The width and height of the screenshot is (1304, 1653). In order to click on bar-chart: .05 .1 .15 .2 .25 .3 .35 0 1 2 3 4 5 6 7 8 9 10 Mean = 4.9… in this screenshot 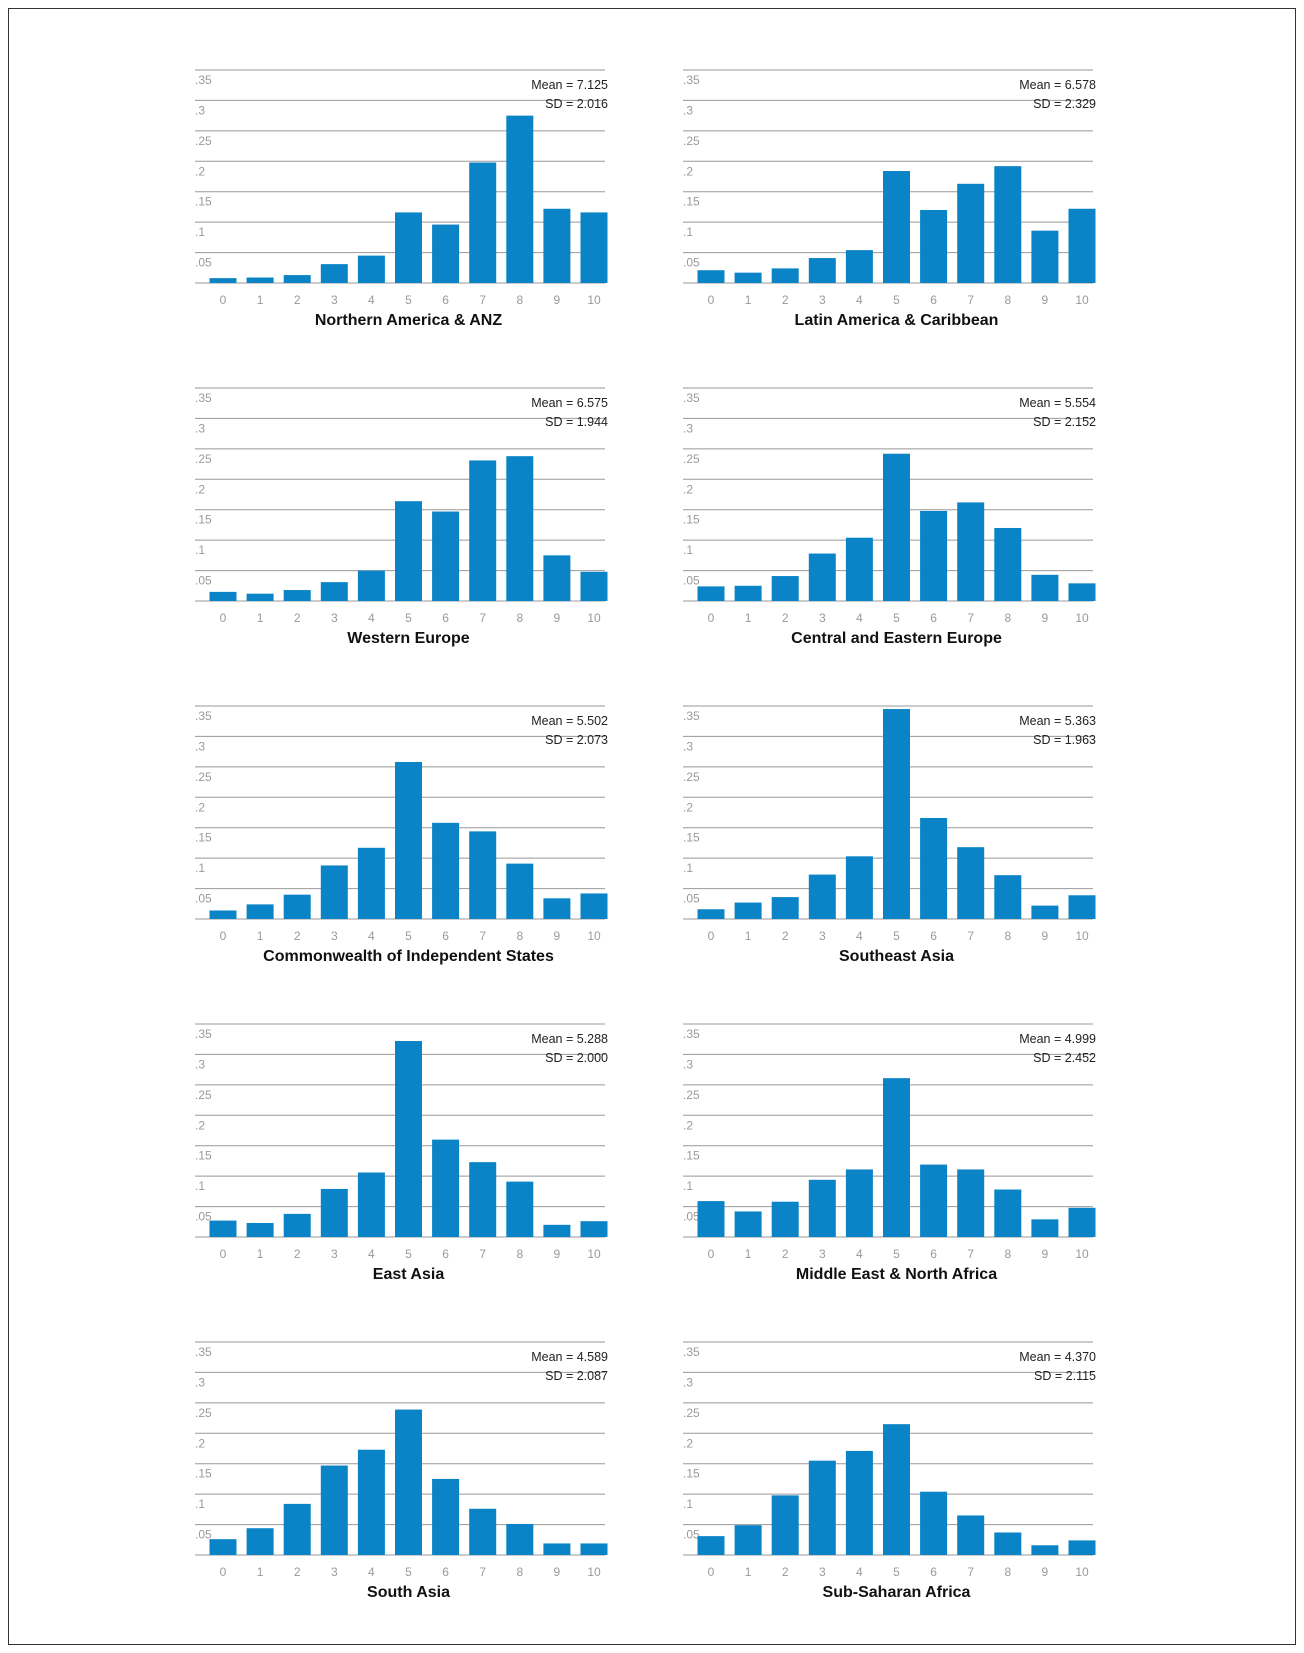, I will do `click(889, 1153)`.